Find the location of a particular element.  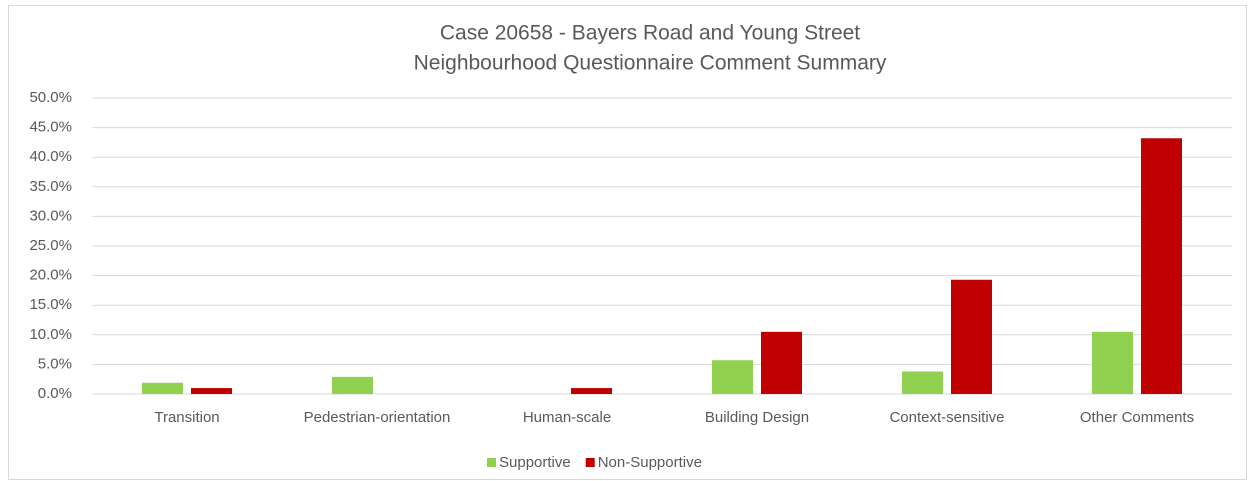

x-tick-label: Human-scale is located at coordinates (567, 417).